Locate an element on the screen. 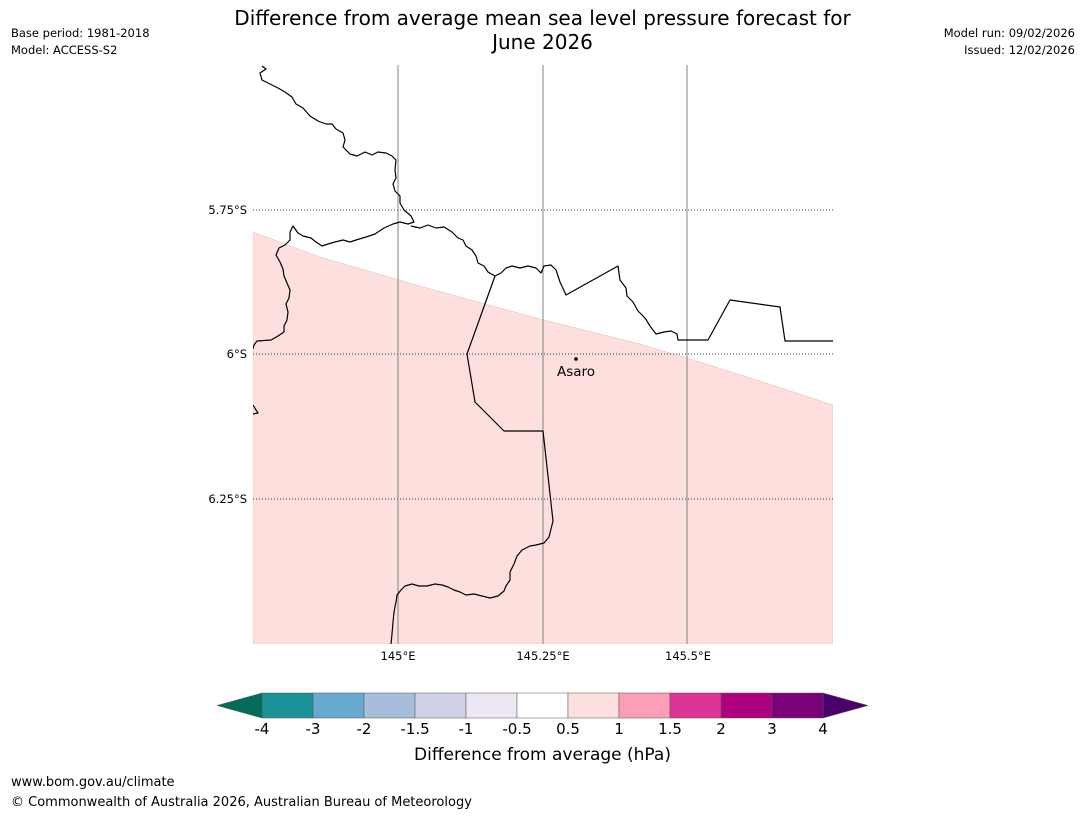  lon-label-145.5: 145.5°E is located at coordinates (688, 656).